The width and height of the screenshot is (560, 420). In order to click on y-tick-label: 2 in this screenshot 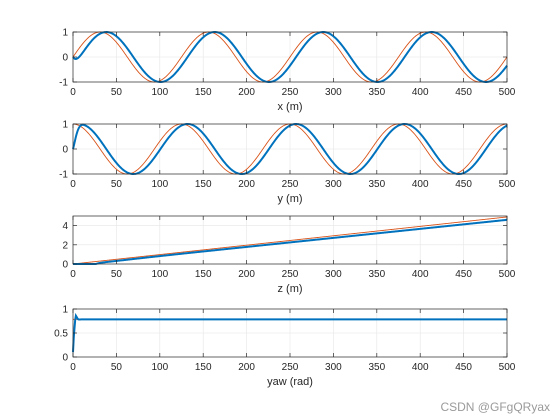, I will do `click(65, 245)`.